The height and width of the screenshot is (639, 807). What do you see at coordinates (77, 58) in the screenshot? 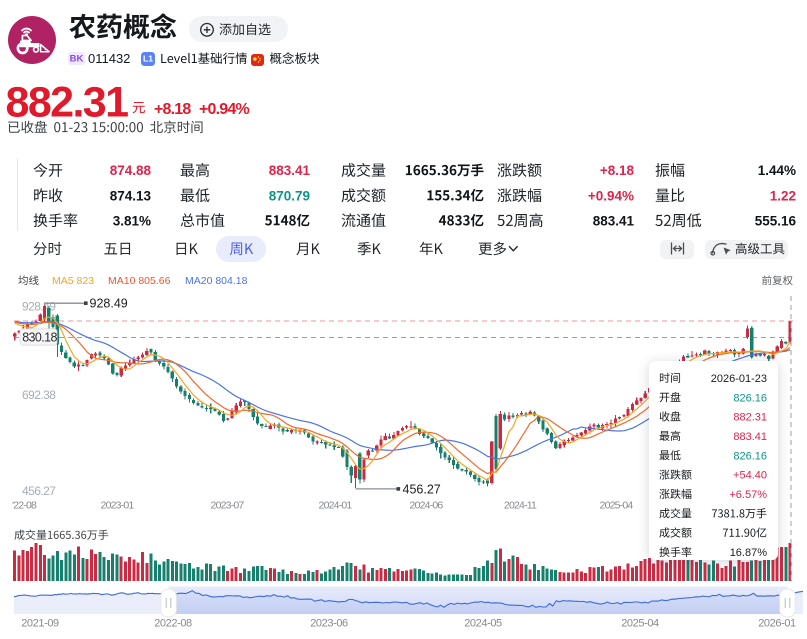
I see `svg-text: BK` at bounding box center [77, 58].